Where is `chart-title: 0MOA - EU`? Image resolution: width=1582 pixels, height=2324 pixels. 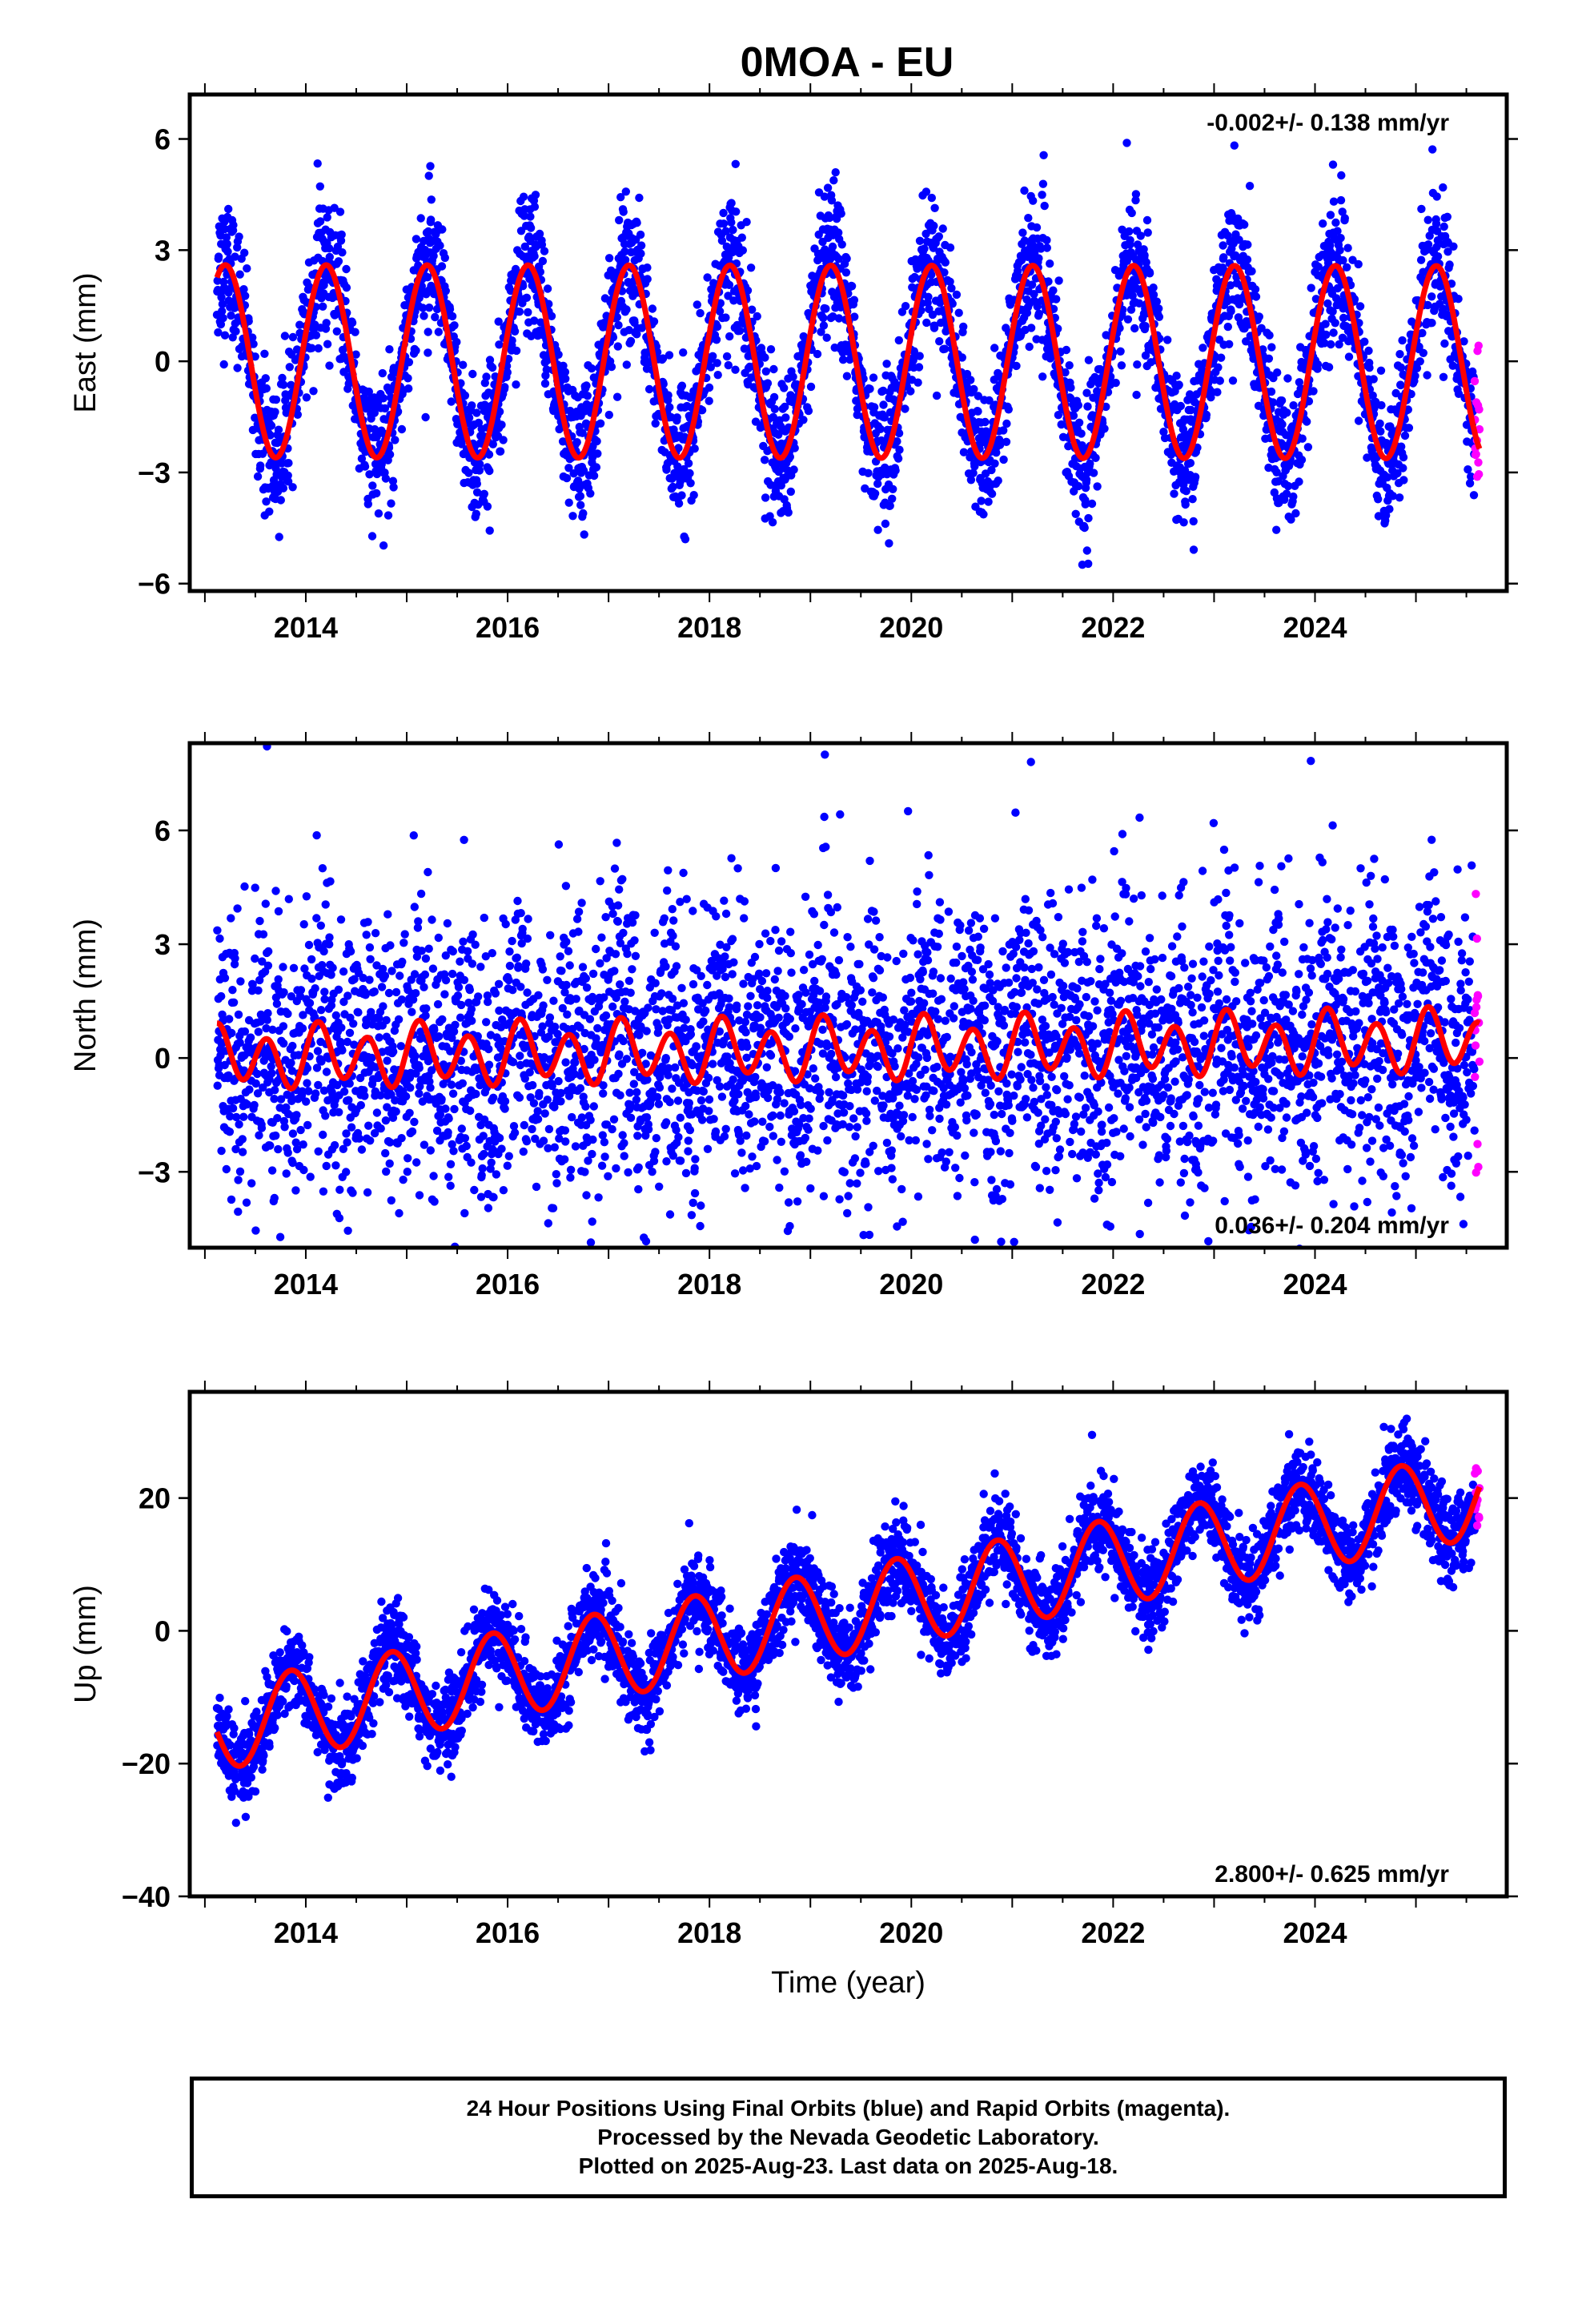
chart-title: 0MOA - EU is located at coordinates (847, 62).